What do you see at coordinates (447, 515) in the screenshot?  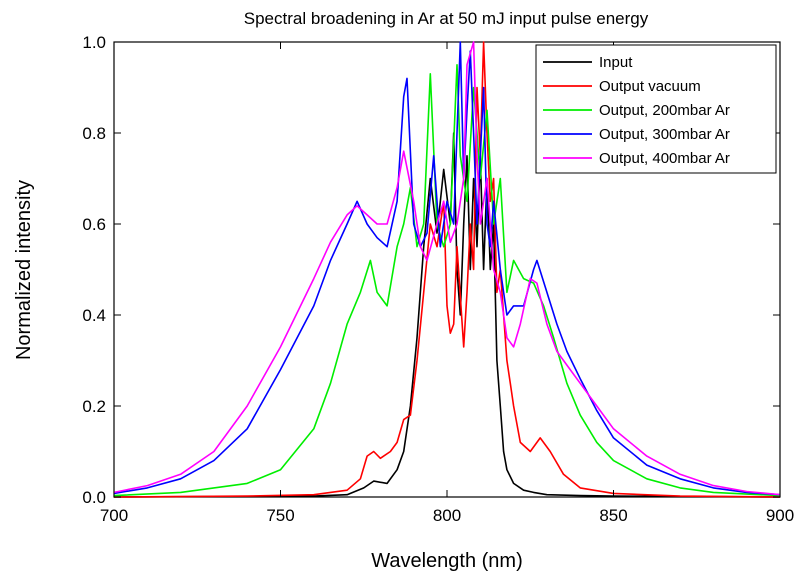 I see `x-tick-label: 800` at bounding box center [447, 515].